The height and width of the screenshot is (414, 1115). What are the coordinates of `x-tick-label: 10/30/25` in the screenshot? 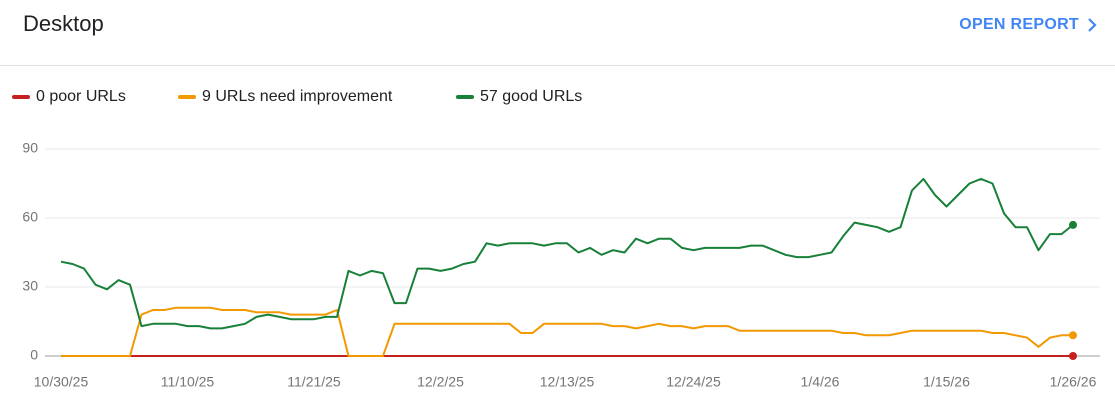 It's located at (61, 382).